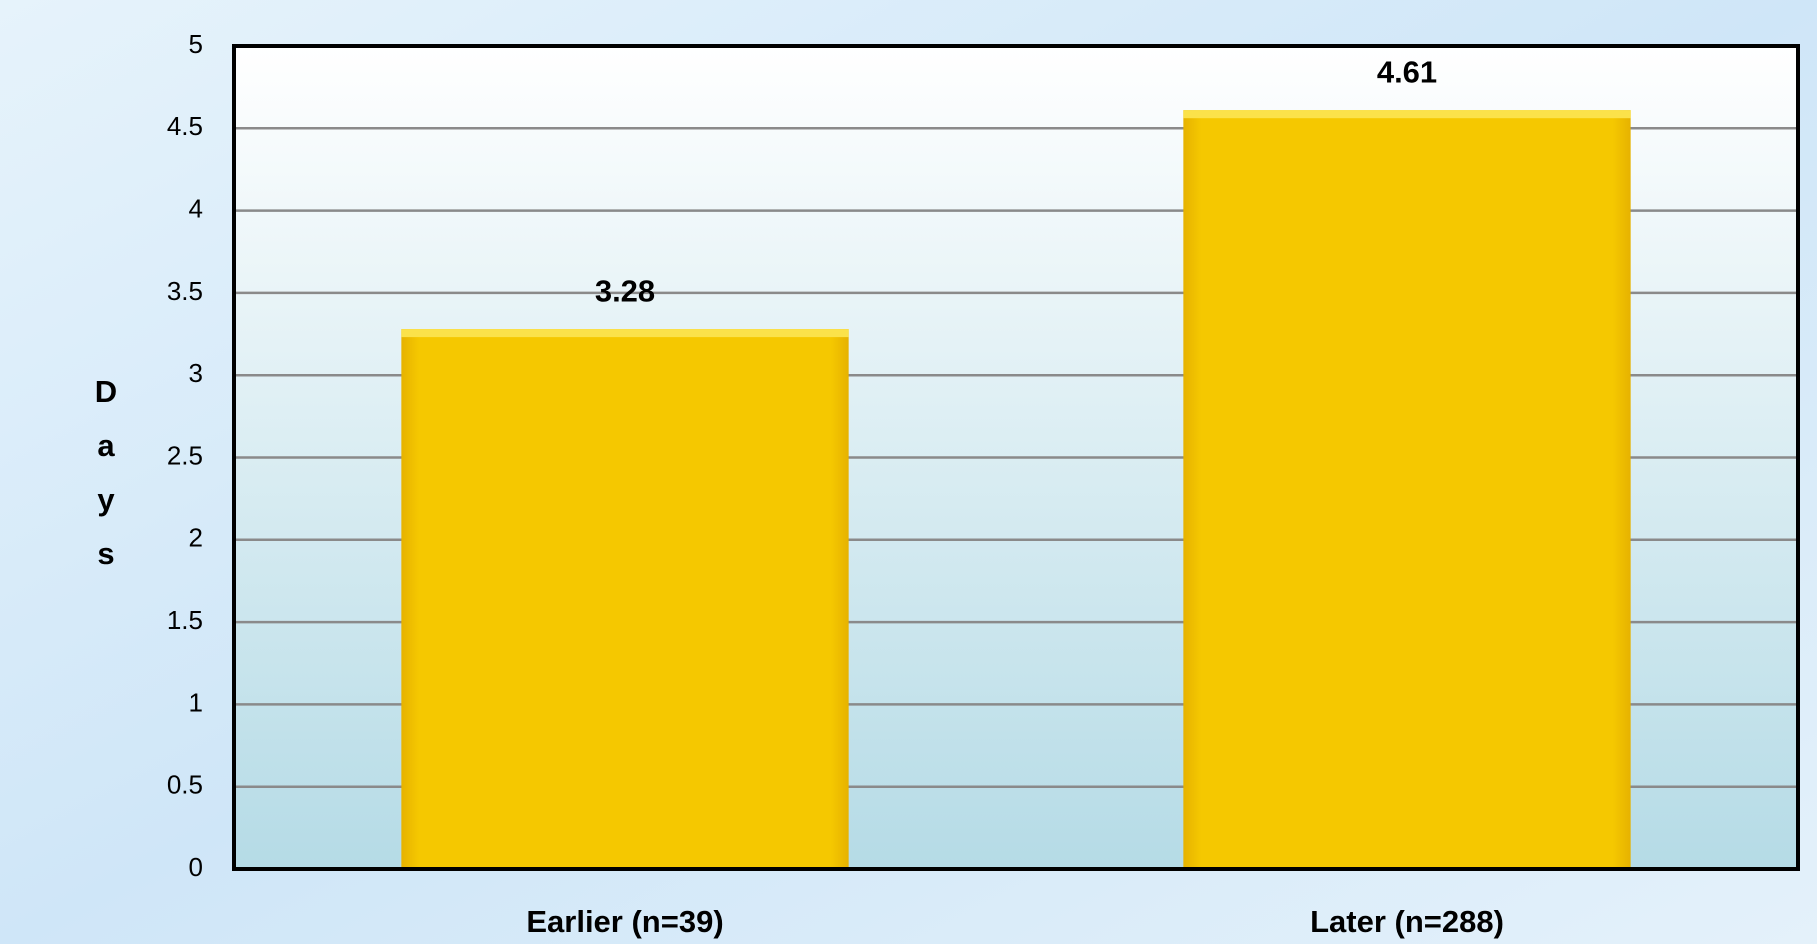 The image size is (1817, 949). What do you see at coordinates (196, 702) in the screenshot?
I see `y-tick-label: 1` at bounding box center [196, 702].